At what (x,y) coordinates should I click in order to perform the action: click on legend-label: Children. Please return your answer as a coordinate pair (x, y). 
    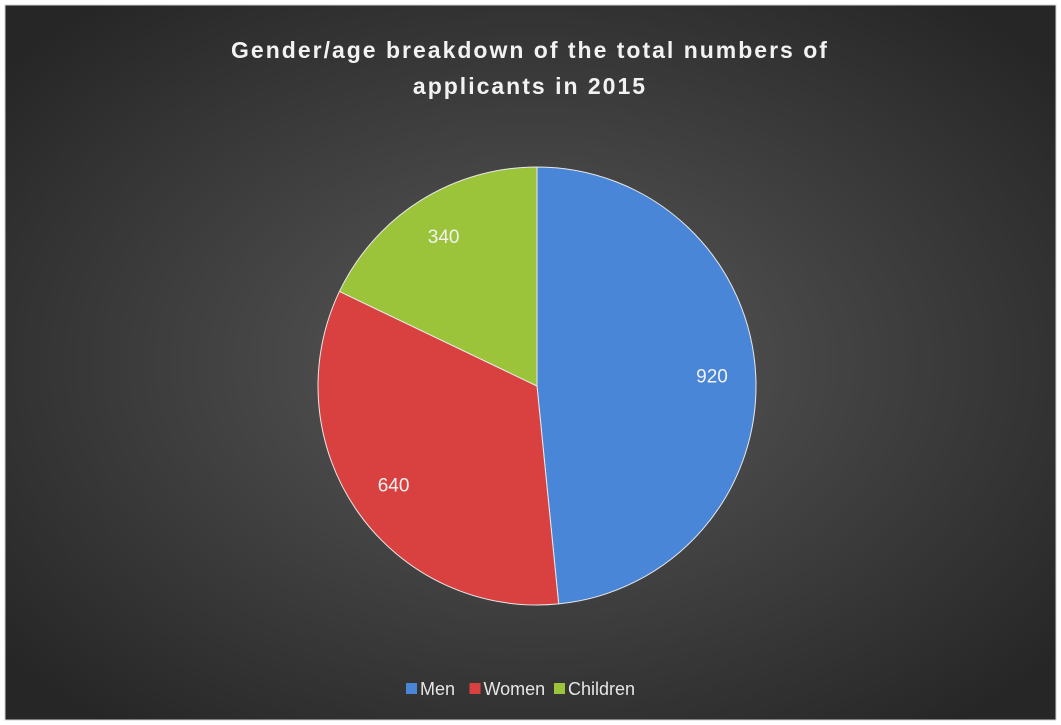
    Looking at the image, I should click on (601, 689).